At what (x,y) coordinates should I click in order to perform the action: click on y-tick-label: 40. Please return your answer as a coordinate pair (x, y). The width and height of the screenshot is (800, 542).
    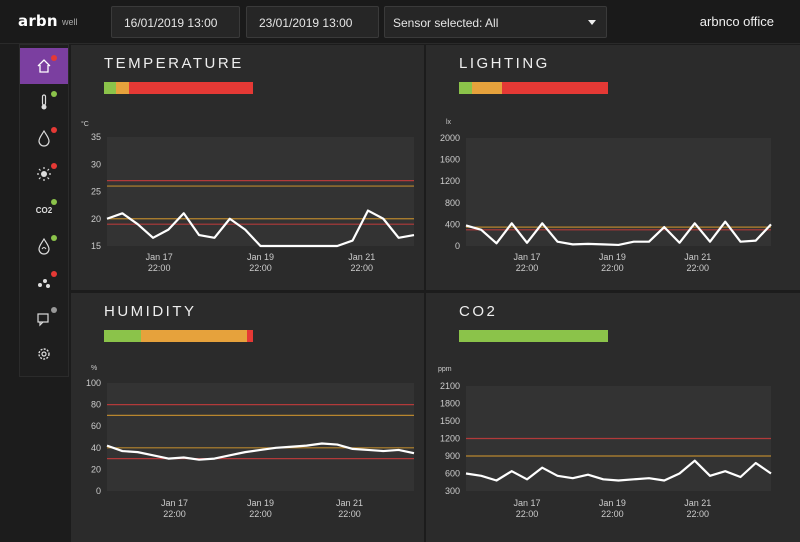
    Looking at the image, I should click on (96, 448).